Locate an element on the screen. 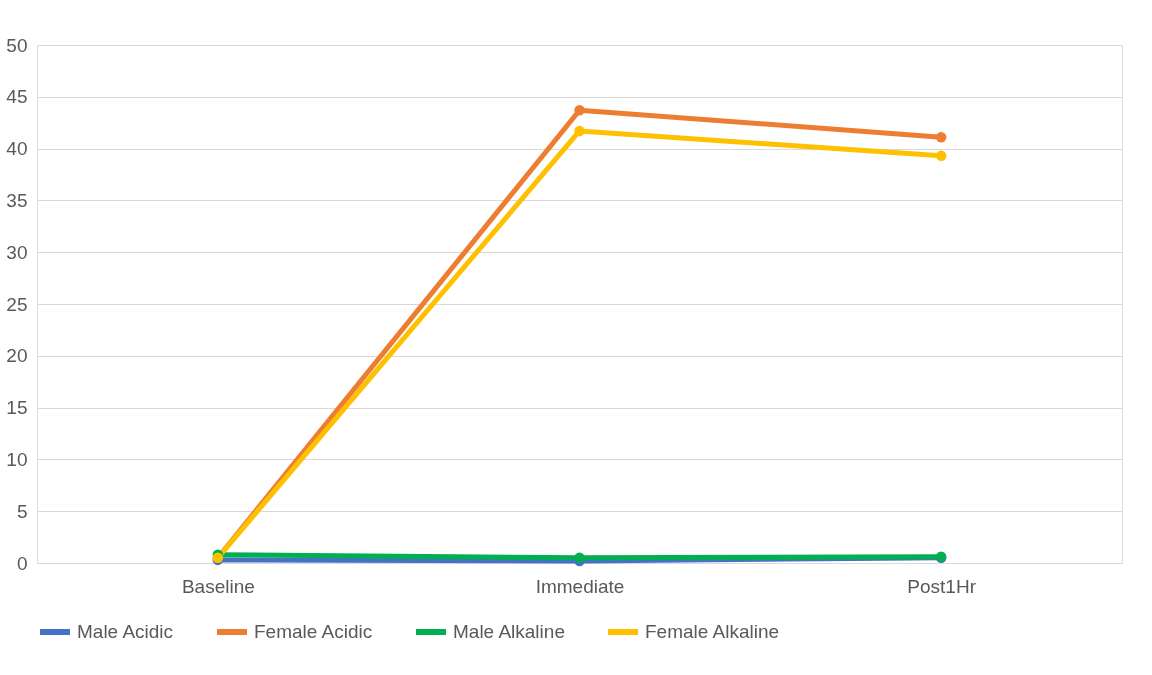 Image resolution: width=1152 pixels, height=675 pixels. y-tick-label: 20 is located at coordinates (17, 356).